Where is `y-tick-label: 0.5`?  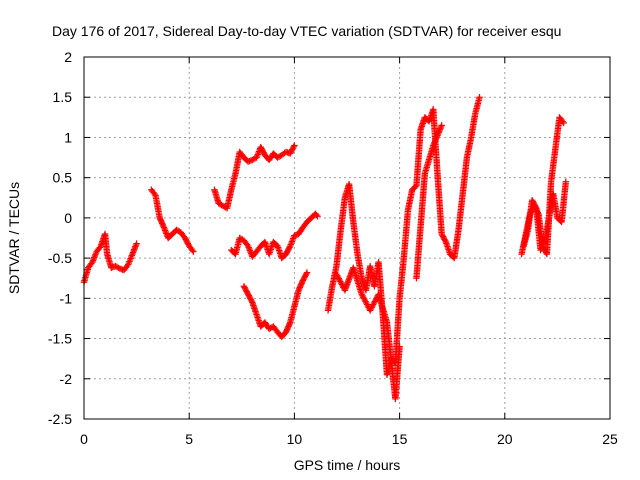 y-tick-label: 0.5 is located at coordinates (63, 178).